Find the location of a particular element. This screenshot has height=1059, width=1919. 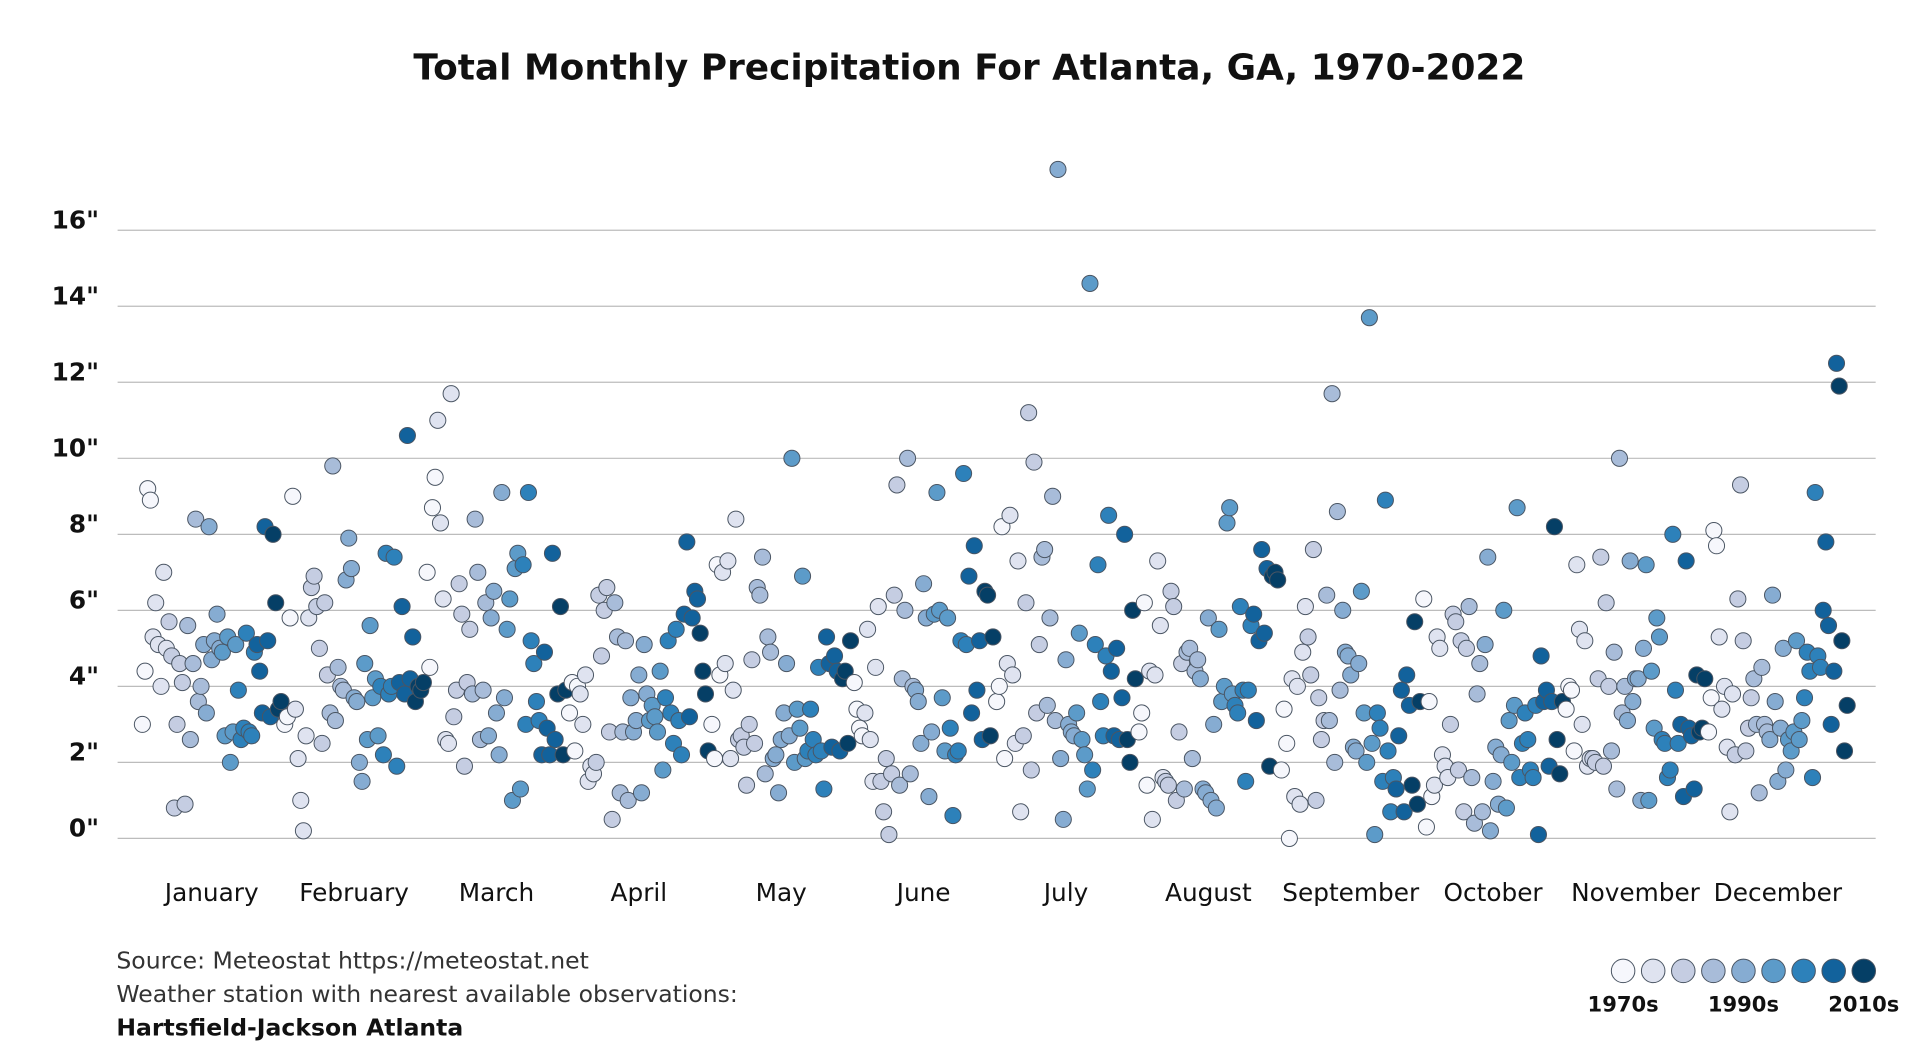

x-tick-label: July is located at coordinates (1065, 892).